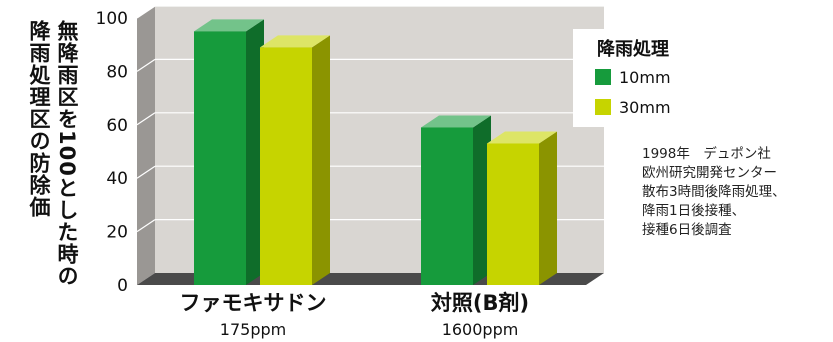  Describe the element at coordinates (633, 49) in the screenshot. I see `legend-title: 降雨処理` at that location.